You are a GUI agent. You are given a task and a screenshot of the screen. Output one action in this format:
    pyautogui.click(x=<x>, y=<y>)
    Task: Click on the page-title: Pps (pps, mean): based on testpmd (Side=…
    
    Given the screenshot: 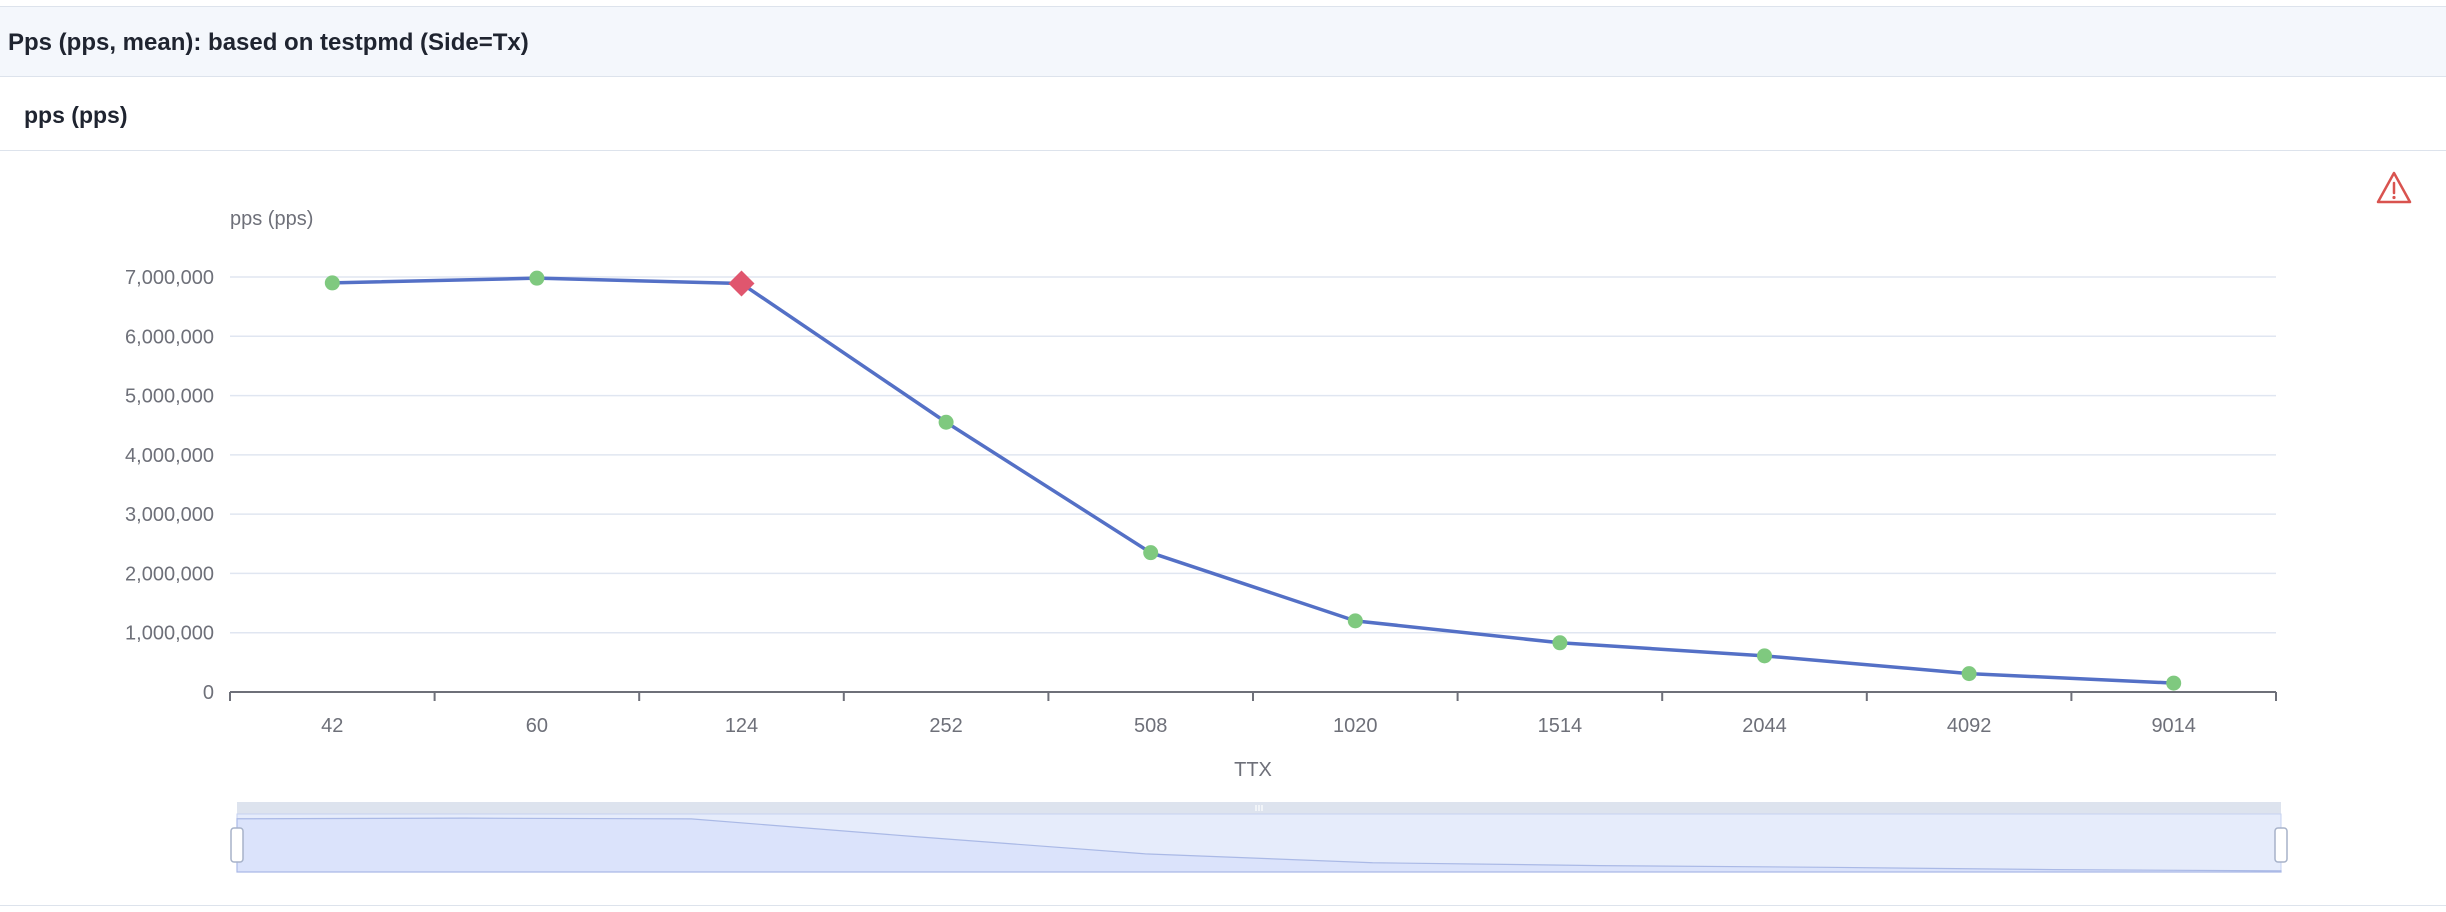 What is the action you would take?
    pyautogui.click(x=268, y=42)
    